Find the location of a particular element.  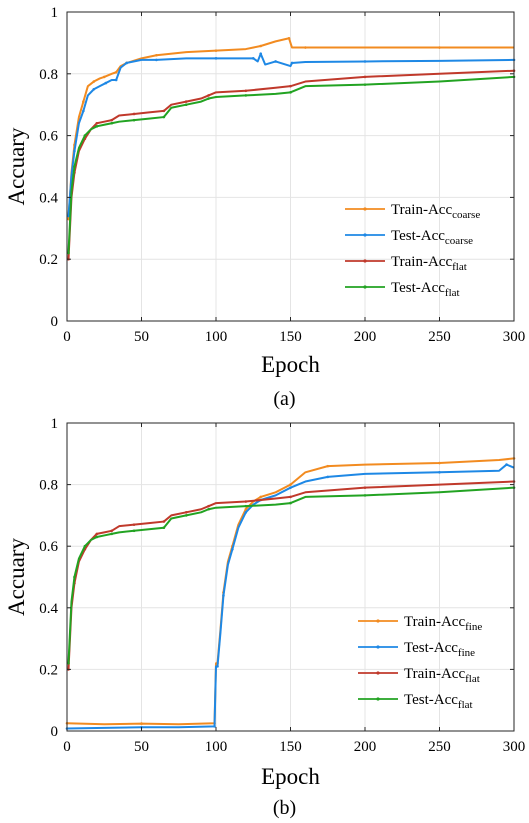

x-tick-label: 200 is located at coordinates (365, 337).